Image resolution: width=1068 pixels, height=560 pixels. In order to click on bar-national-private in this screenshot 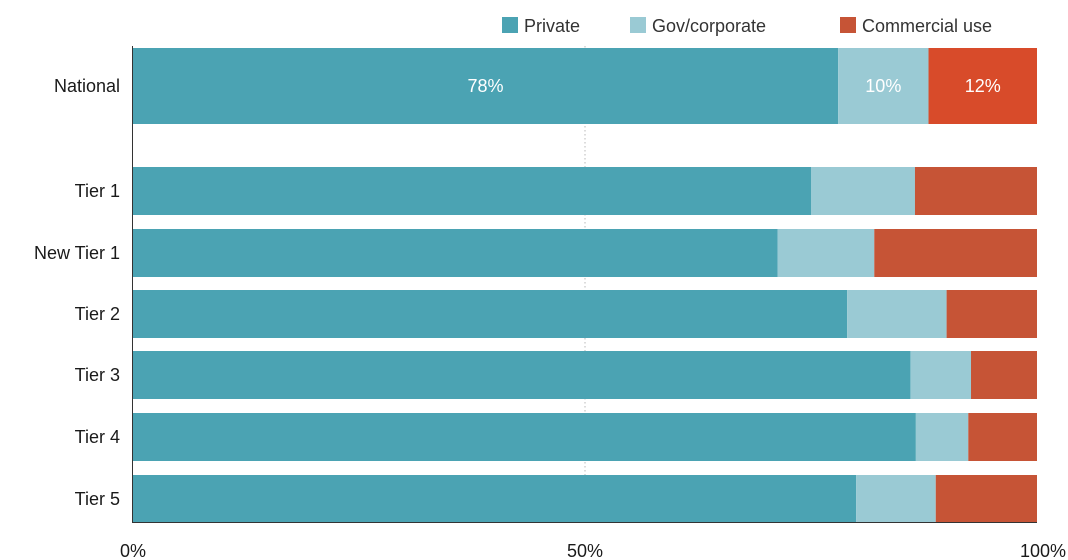, I will do `click(486, 86)`.